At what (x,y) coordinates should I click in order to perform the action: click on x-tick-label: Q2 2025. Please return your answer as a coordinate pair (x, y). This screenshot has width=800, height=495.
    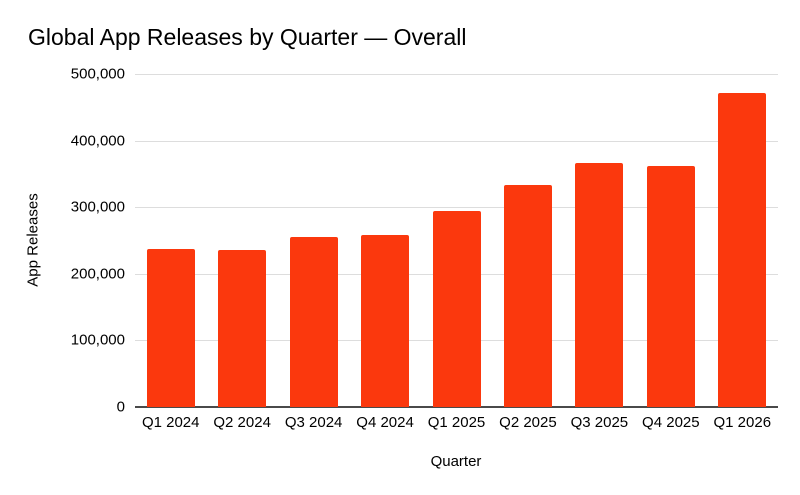
    Looking at the image, I should click on (528, 422).